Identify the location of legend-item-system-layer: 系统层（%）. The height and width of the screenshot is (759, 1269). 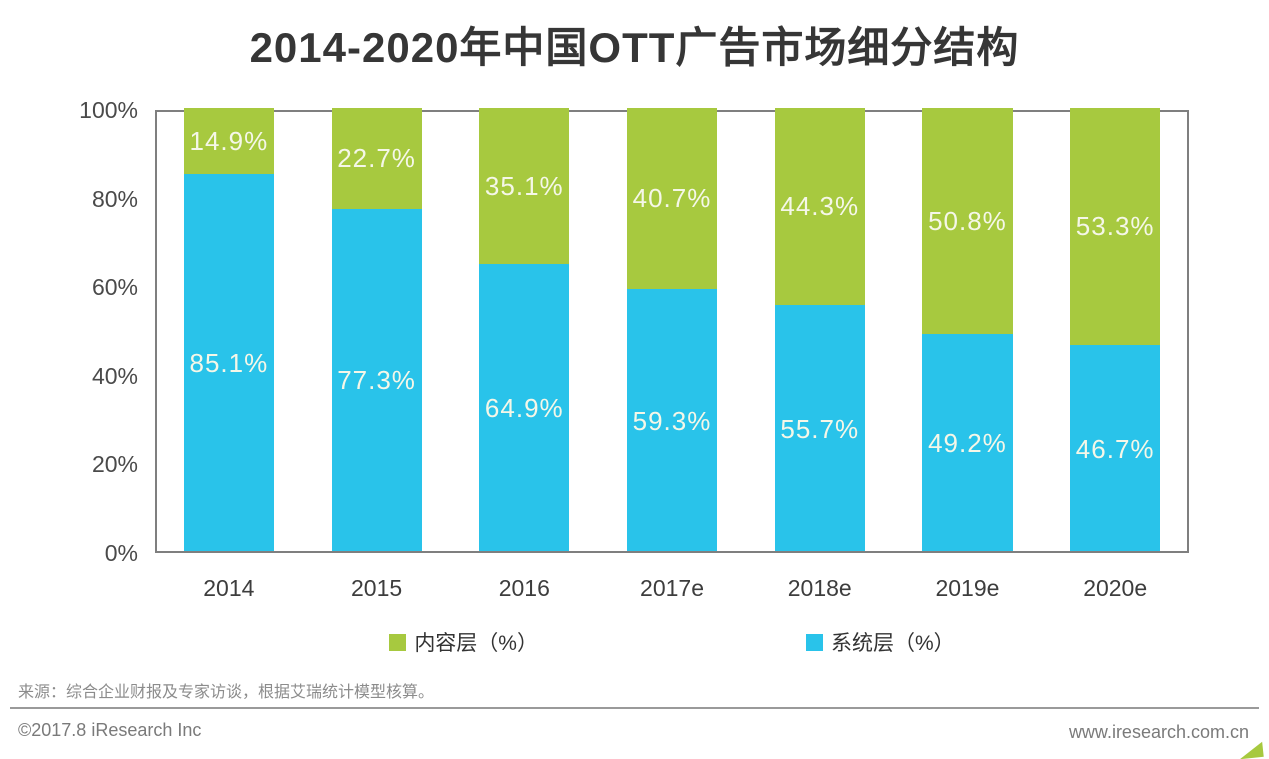
(880, 642).